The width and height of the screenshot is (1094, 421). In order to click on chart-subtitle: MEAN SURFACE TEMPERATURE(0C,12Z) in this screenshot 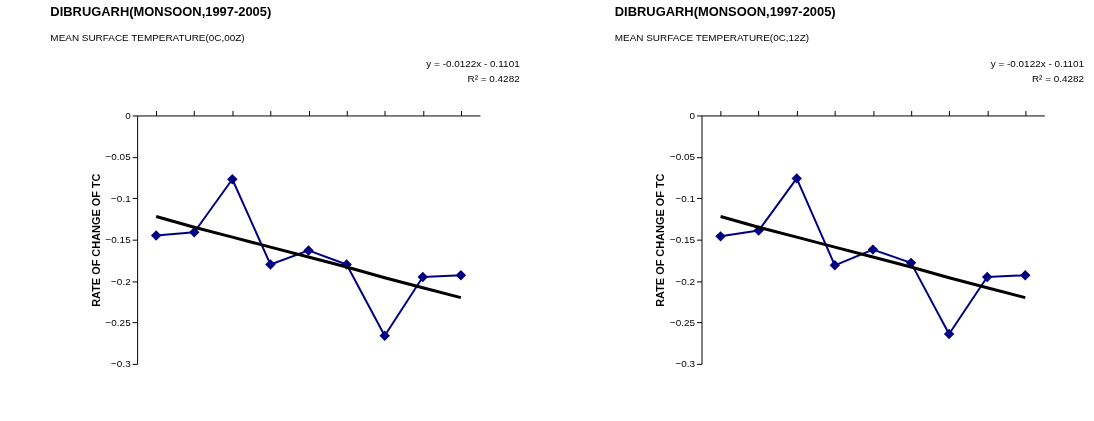, I will do `click(712, 37)`.